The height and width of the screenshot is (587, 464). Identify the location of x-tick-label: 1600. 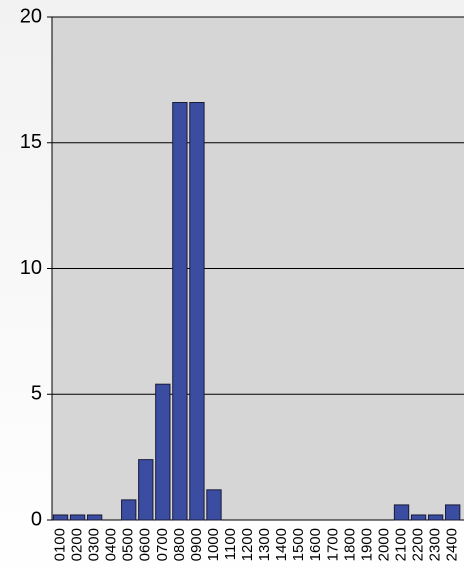
(315, 544).